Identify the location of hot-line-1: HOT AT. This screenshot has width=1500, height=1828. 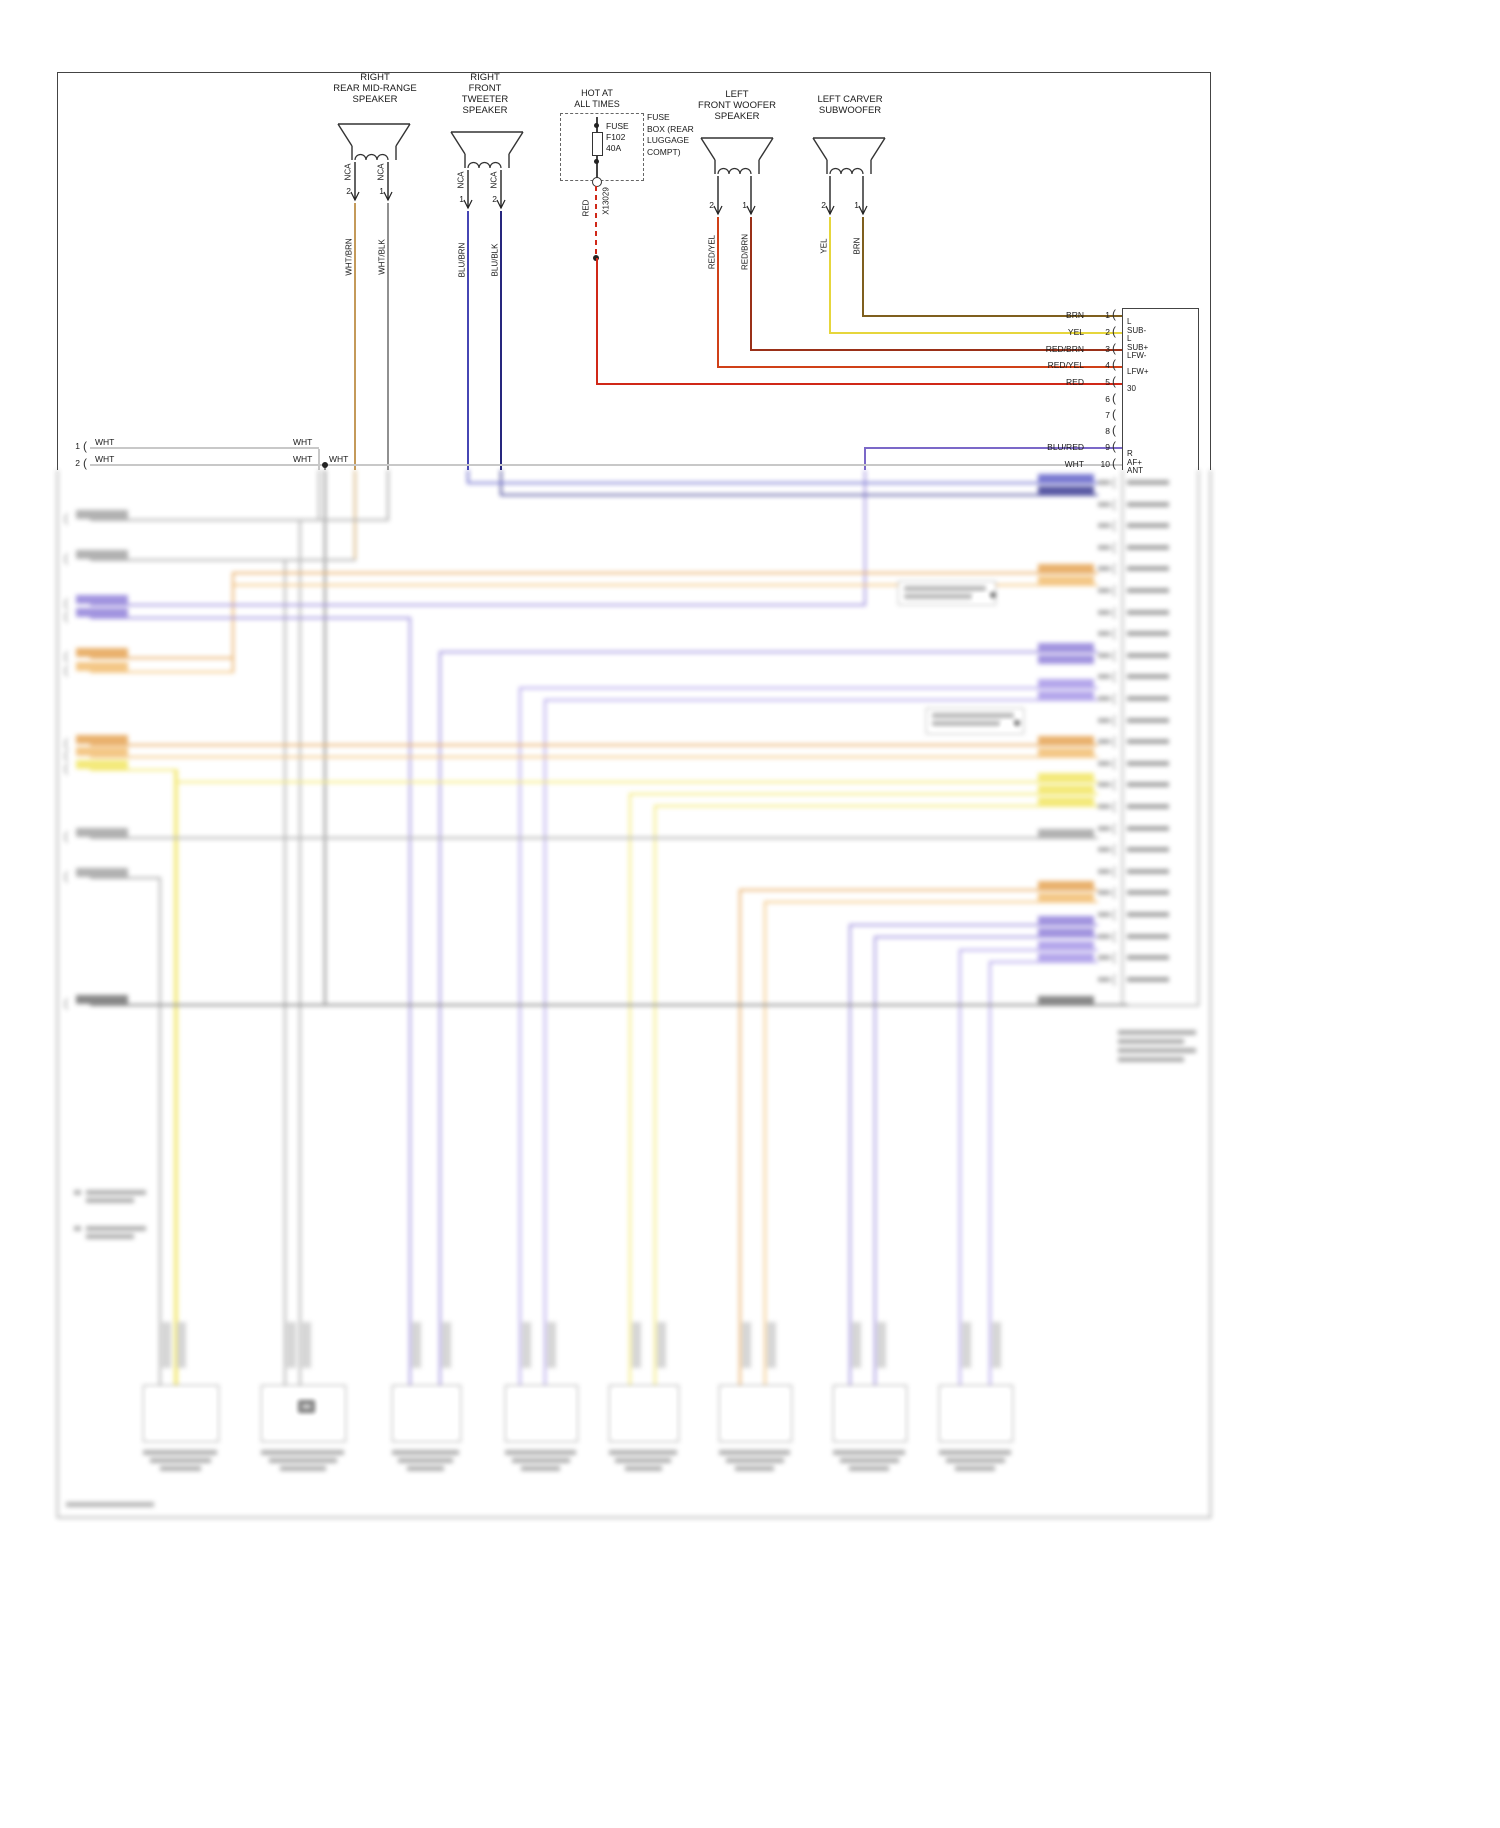
(597, 93).